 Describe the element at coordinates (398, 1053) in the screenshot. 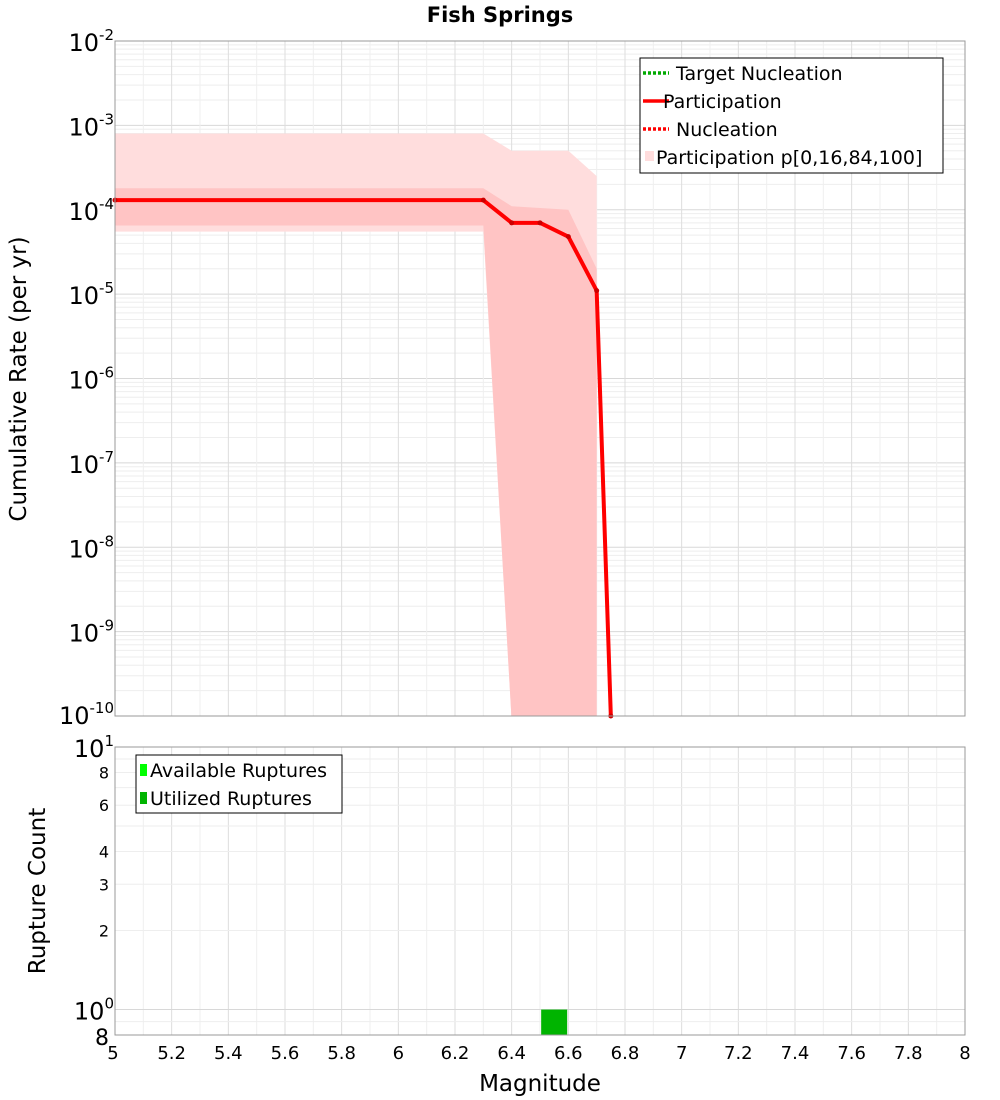

I see `x-tick-label: 6` at that location.